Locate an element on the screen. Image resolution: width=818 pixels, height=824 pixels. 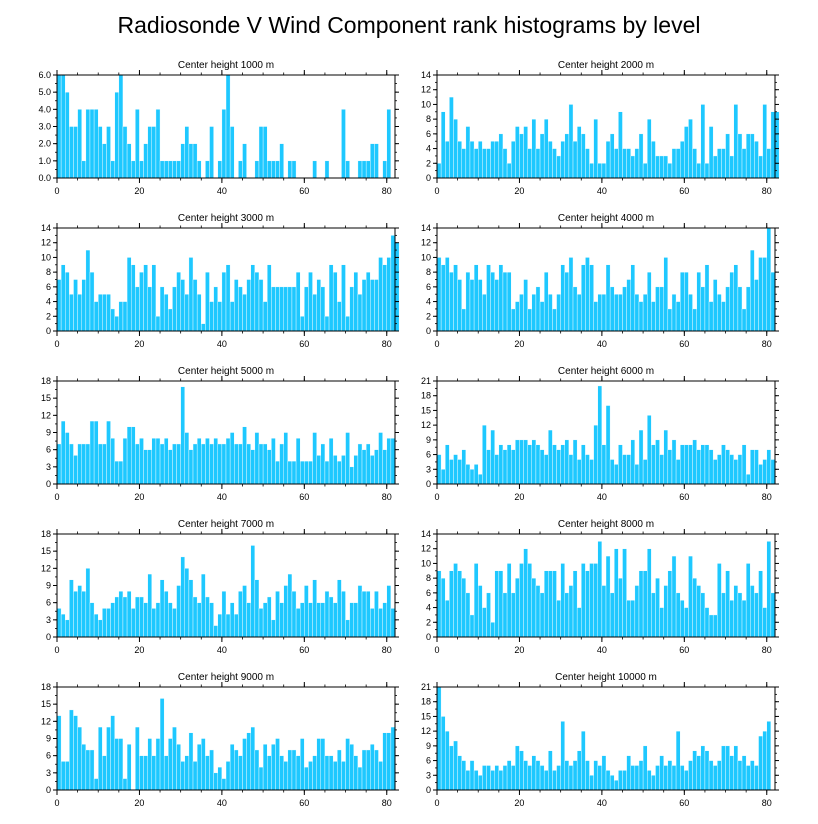
x-tick-label: 0 is located at coordinates (56, 344).